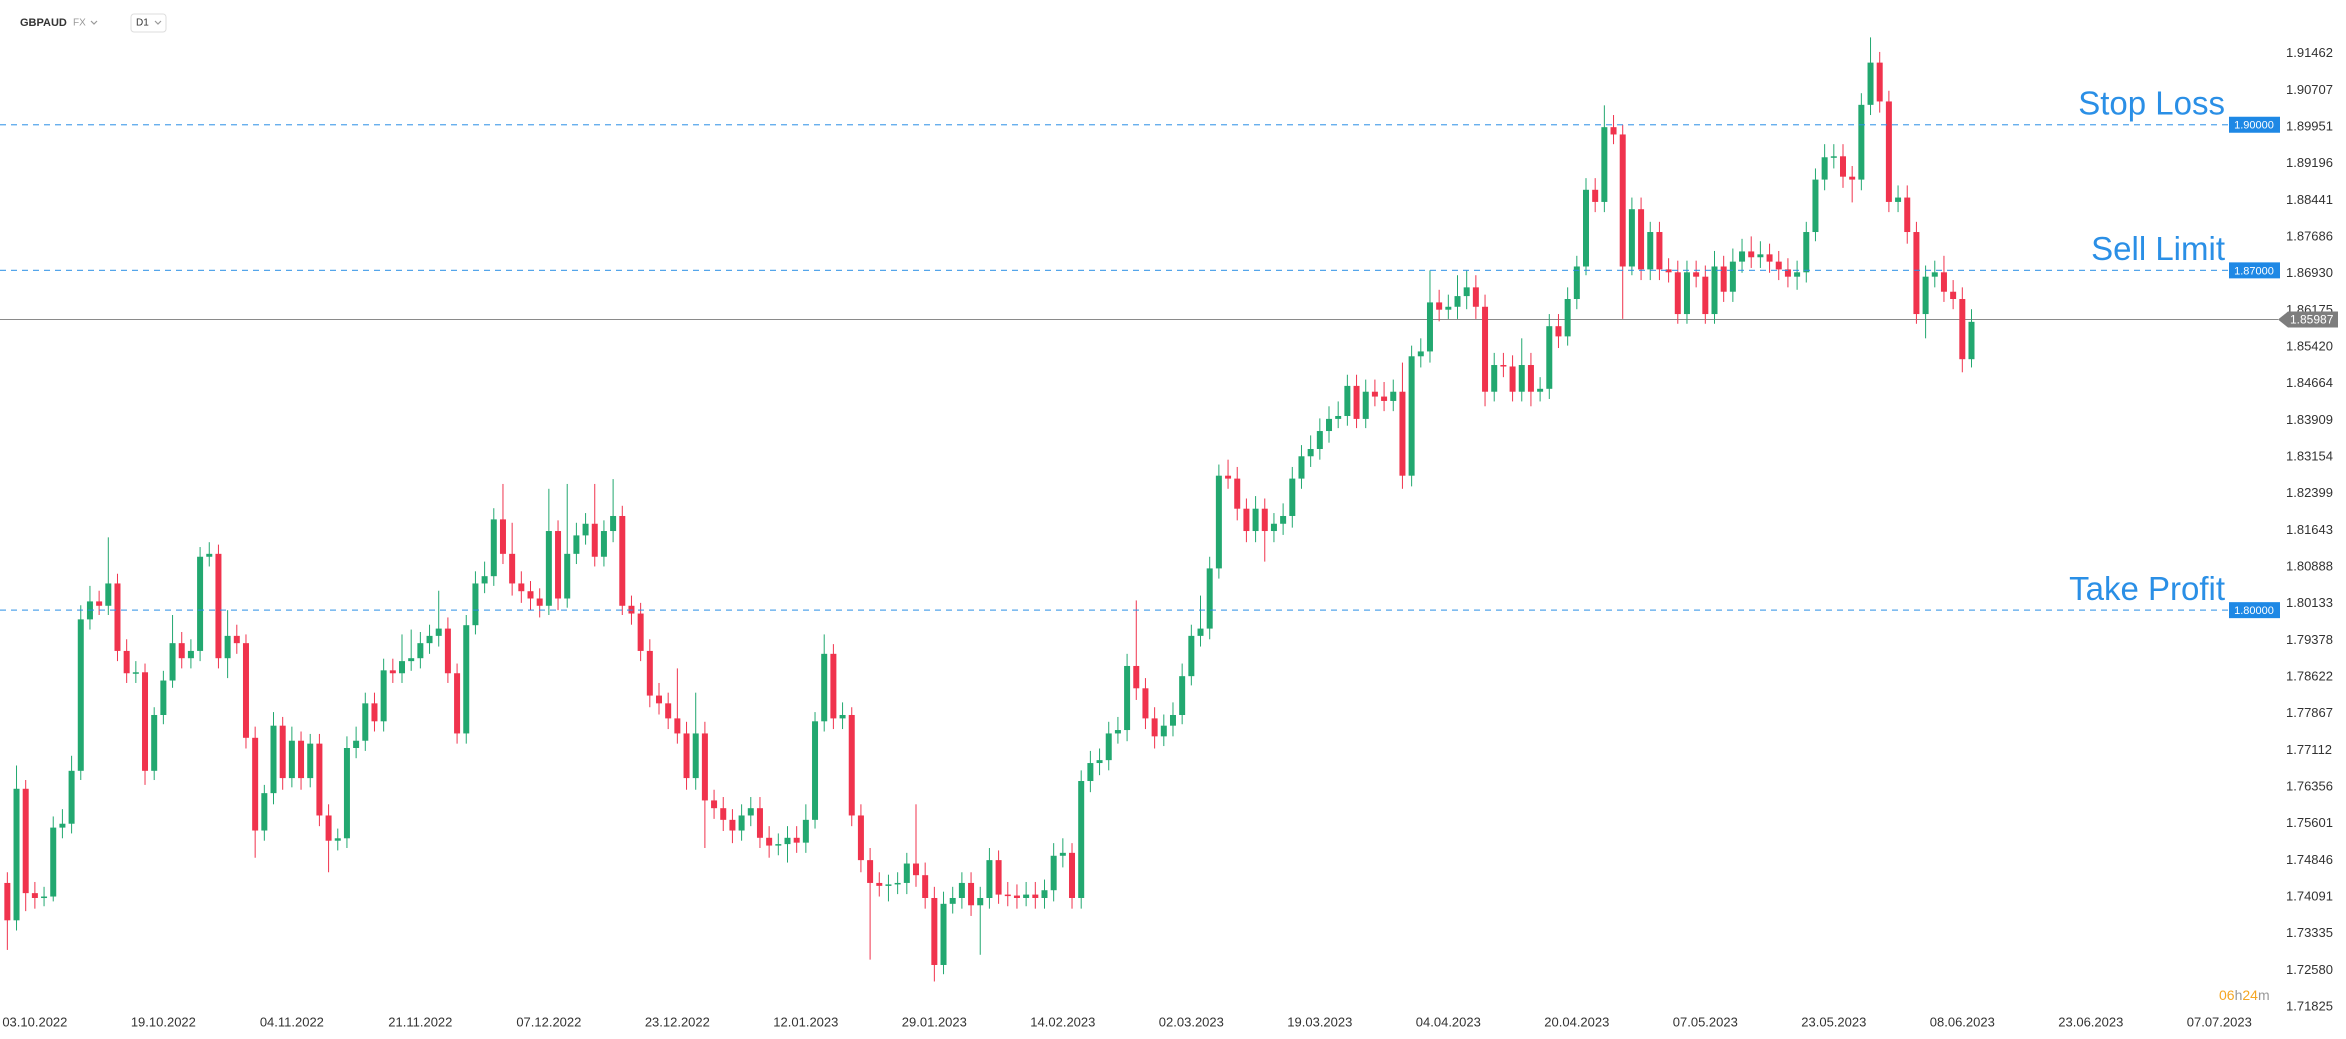  What do you see at coordinates (2308, 319) in the screenshot?
I see `current-price-tag` at bounding box center [2308, 319].